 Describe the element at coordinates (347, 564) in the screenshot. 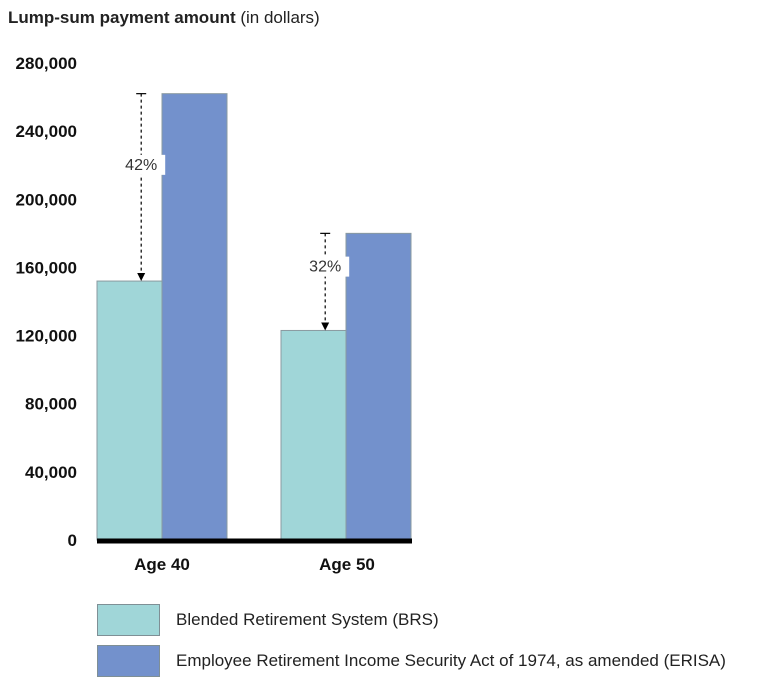

I see `x-category-label: Age 50` at that location.